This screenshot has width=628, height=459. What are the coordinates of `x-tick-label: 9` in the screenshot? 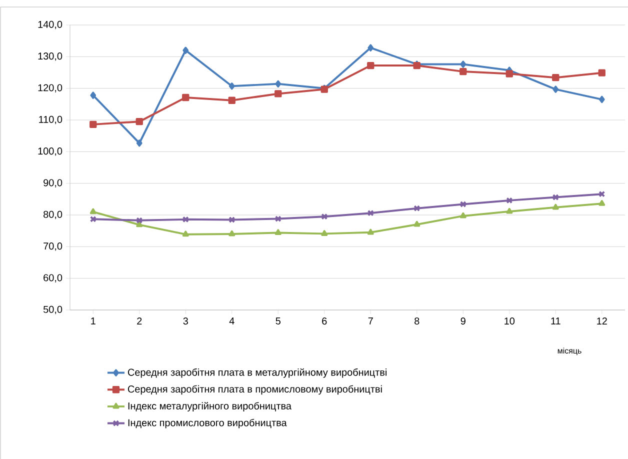 It's located at (463, 321).